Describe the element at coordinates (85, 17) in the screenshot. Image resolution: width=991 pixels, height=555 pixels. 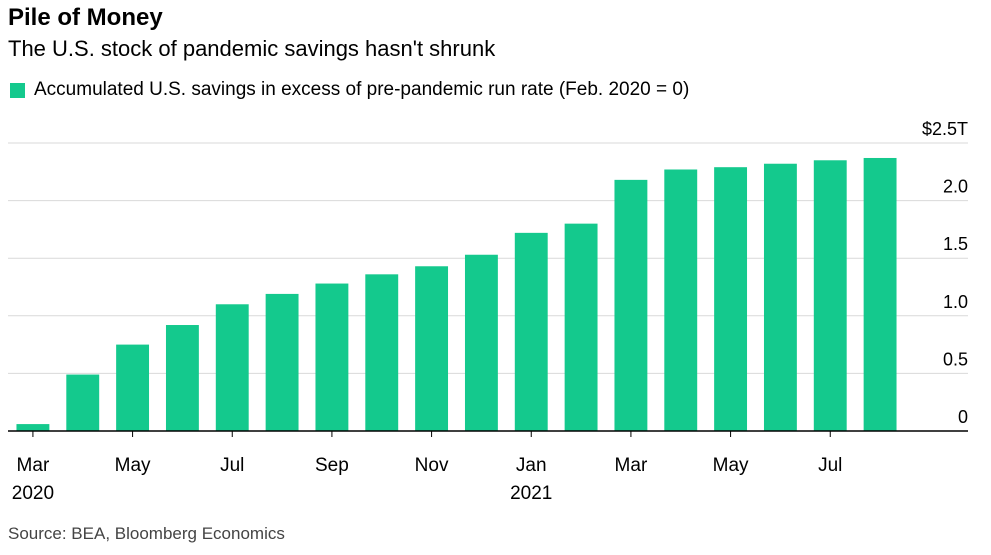
I see `chart-title: Pile of Money` at that location.